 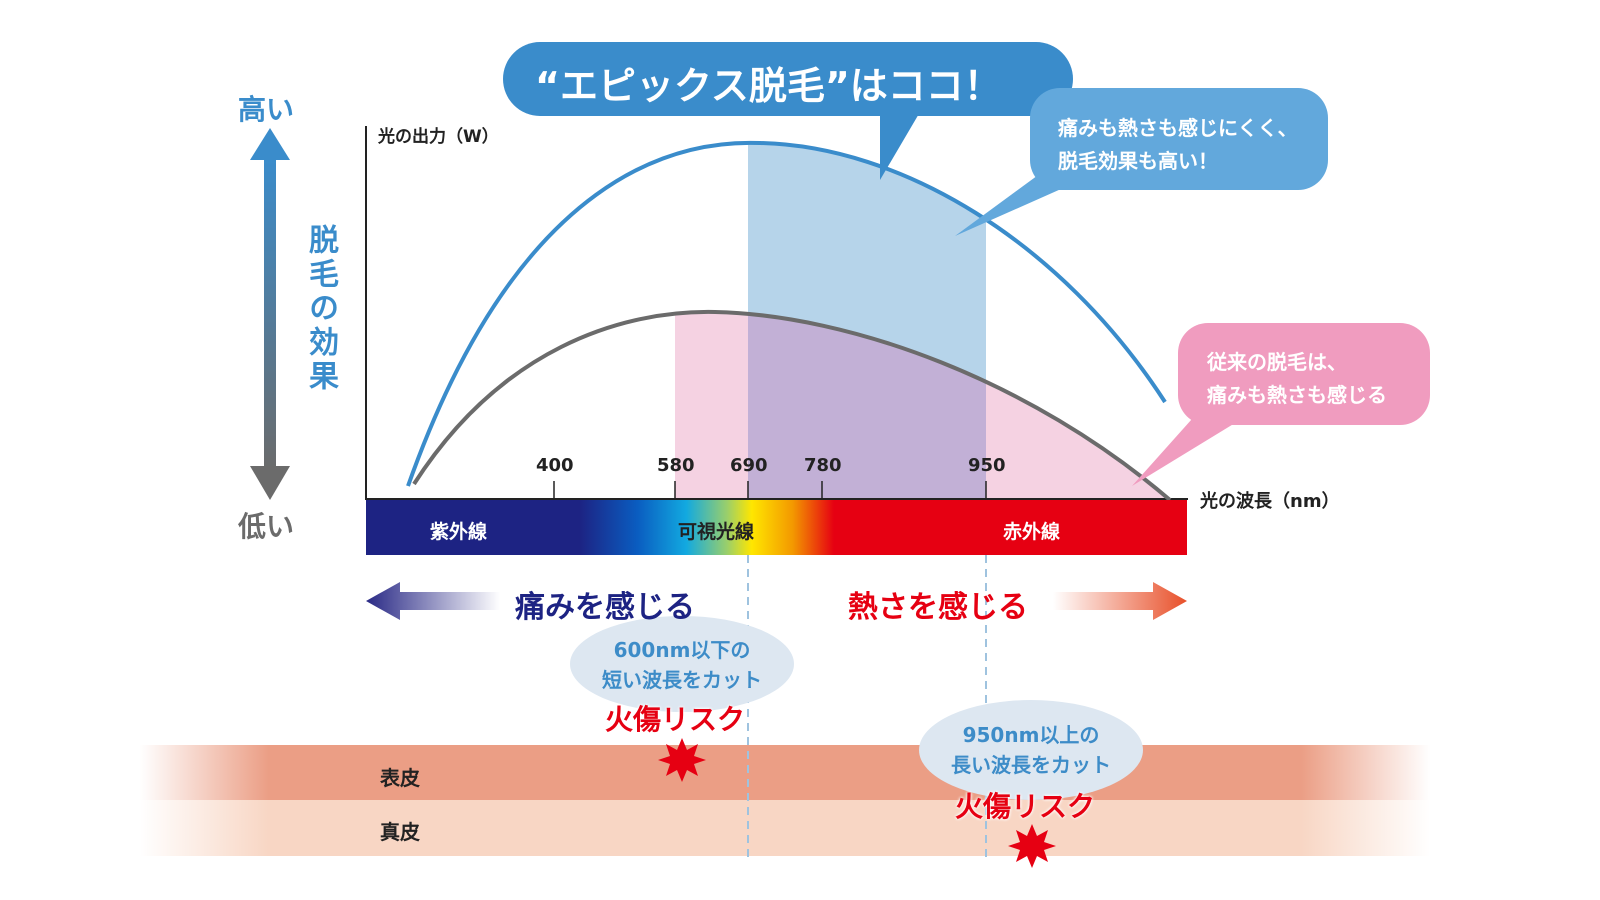 I want to click on long-cut-note: 950nm以上の 長い波長をカット, so click(x=1031, y=750).